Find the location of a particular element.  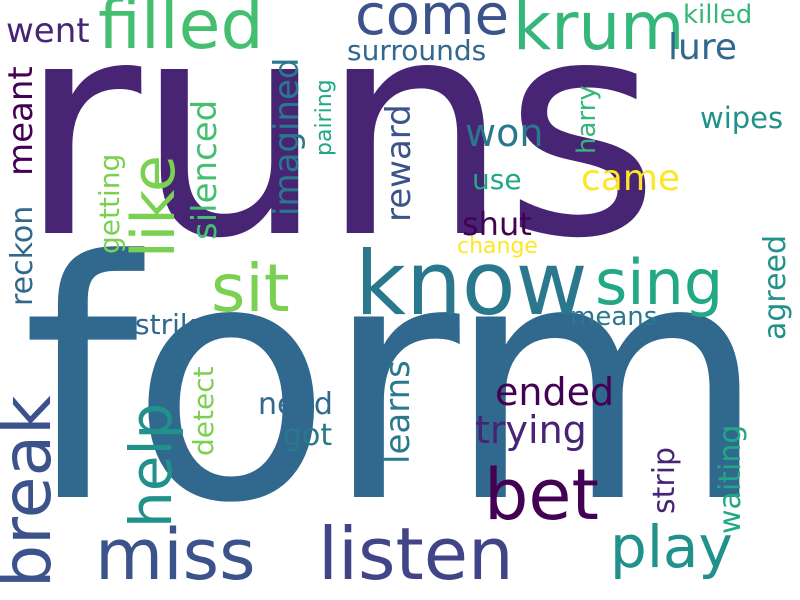

word-strip: strip is located at coordinates (664, 480).